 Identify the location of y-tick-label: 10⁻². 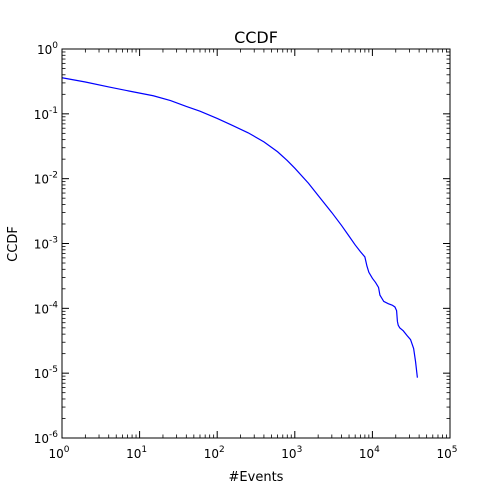
(46, 179).